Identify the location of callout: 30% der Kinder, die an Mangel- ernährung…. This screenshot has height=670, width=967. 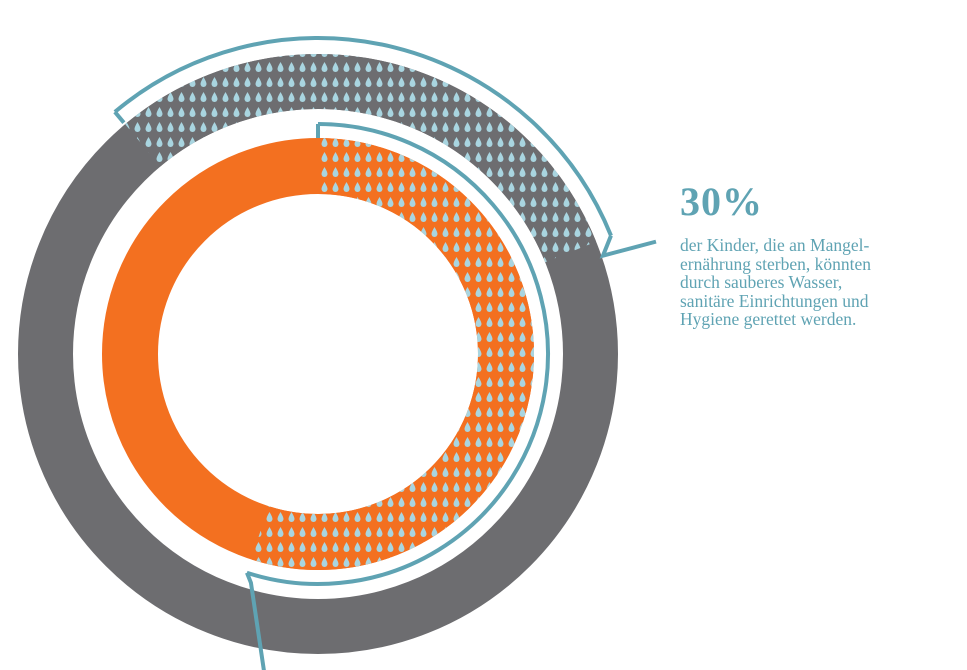
(822, 255).